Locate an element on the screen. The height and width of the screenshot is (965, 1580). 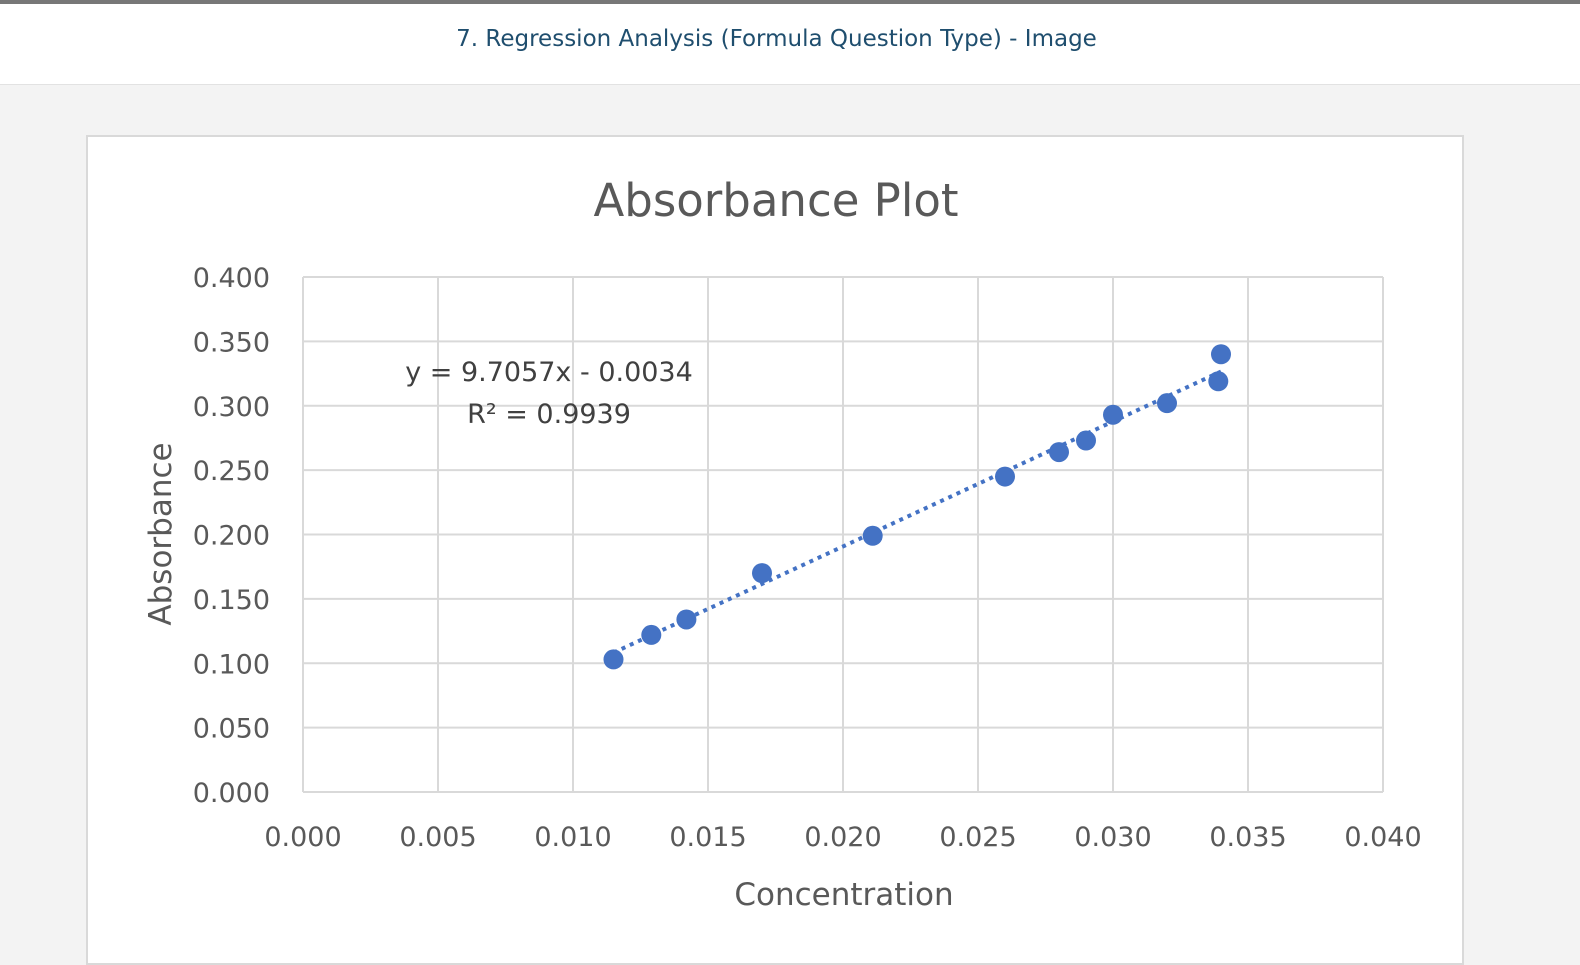
x-tick-label: 0.040 is located at coordinates (1382, 837).